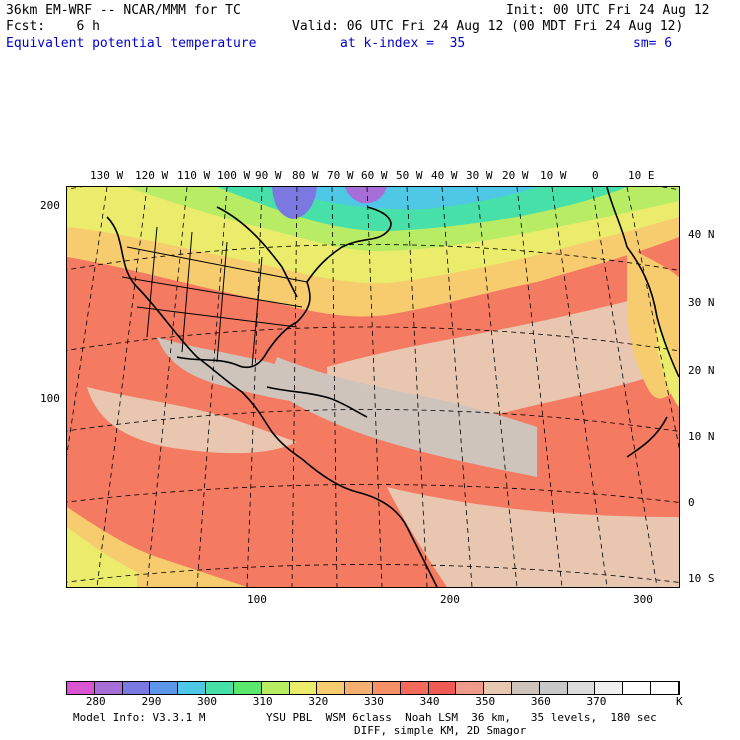 Image resolution: width=740 pixels, height=740 pixels. What do you see at coordinates (317, 402) in the screenshot?
I see `coast-cuba` at bounding box center [317, 402].